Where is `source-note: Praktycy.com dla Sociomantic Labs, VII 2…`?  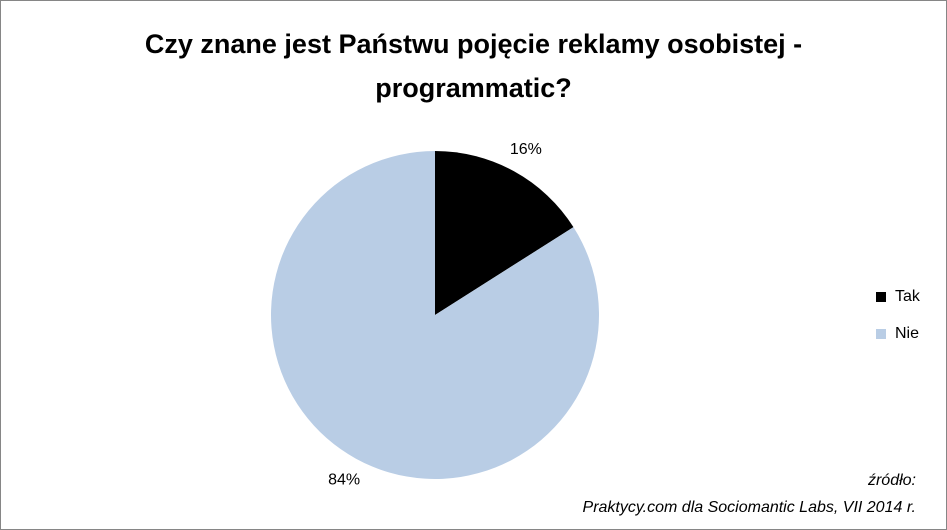
source-note: Praktycy.com dla Sociomantic Labs, VII 2… is located at coordinates (749, 507).